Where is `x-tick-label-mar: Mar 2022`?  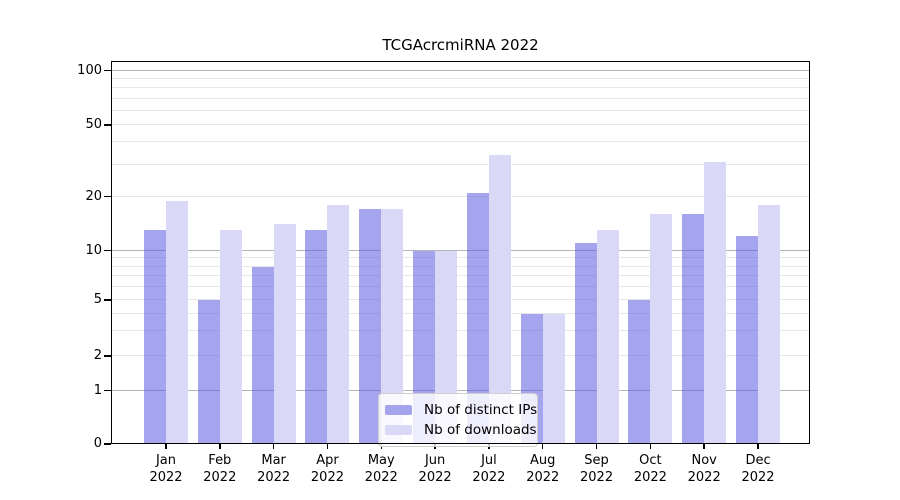 x-tick-label-mar: Mar 2022 is located at coordinates (274, 469).